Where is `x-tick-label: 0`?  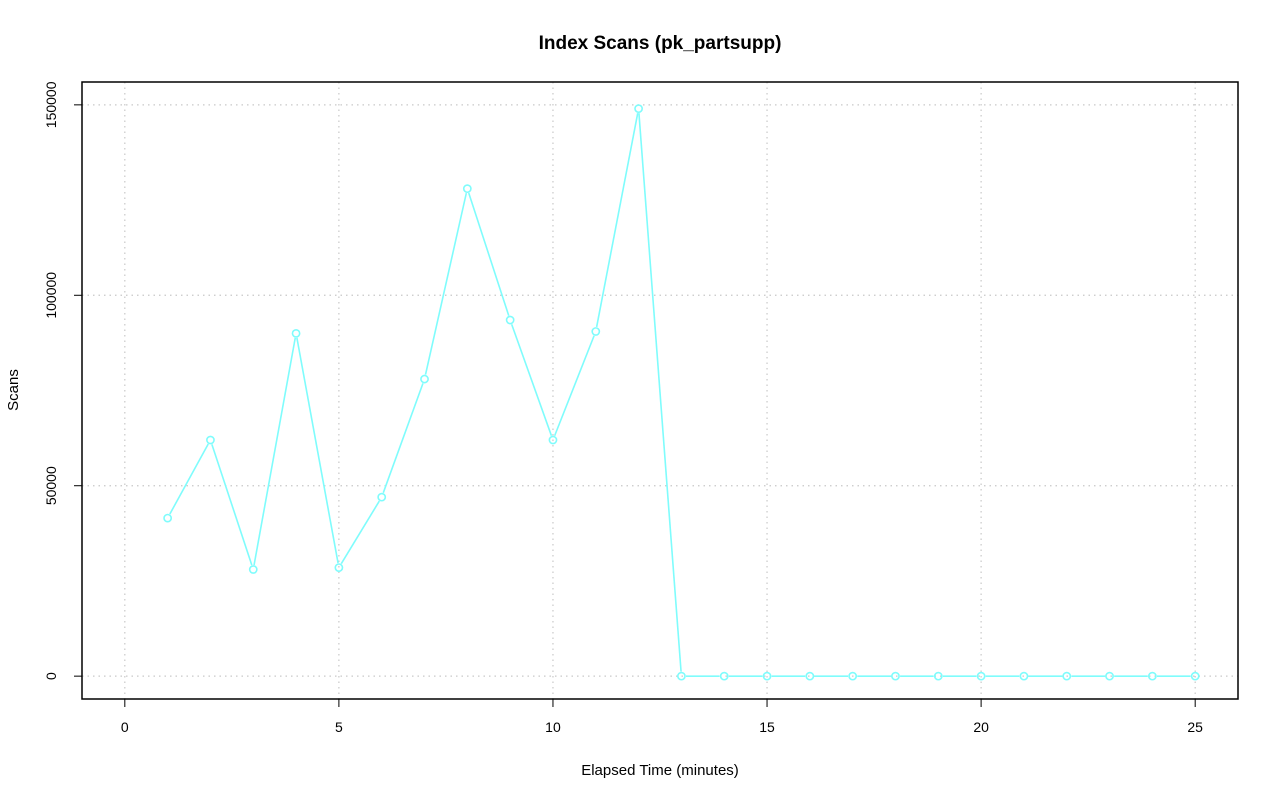
x-tick-label: 0 is located at coordinates (125, 727).